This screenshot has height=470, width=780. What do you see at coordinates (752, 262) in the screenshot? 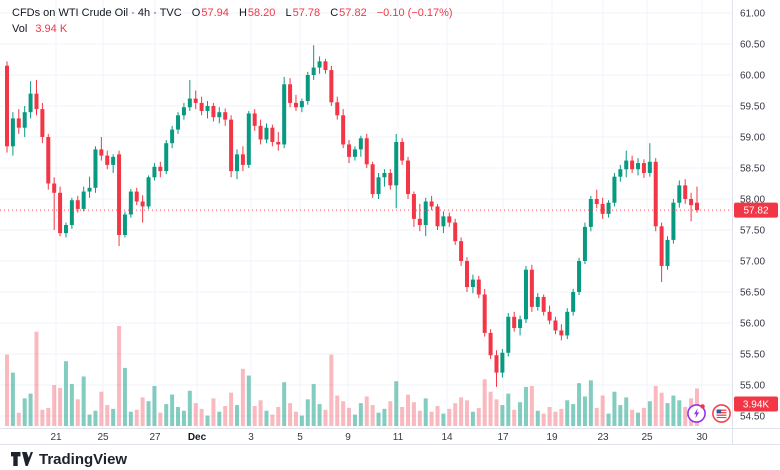
I see `price-axis-label: 57.00` at bounding box center [752, 262].